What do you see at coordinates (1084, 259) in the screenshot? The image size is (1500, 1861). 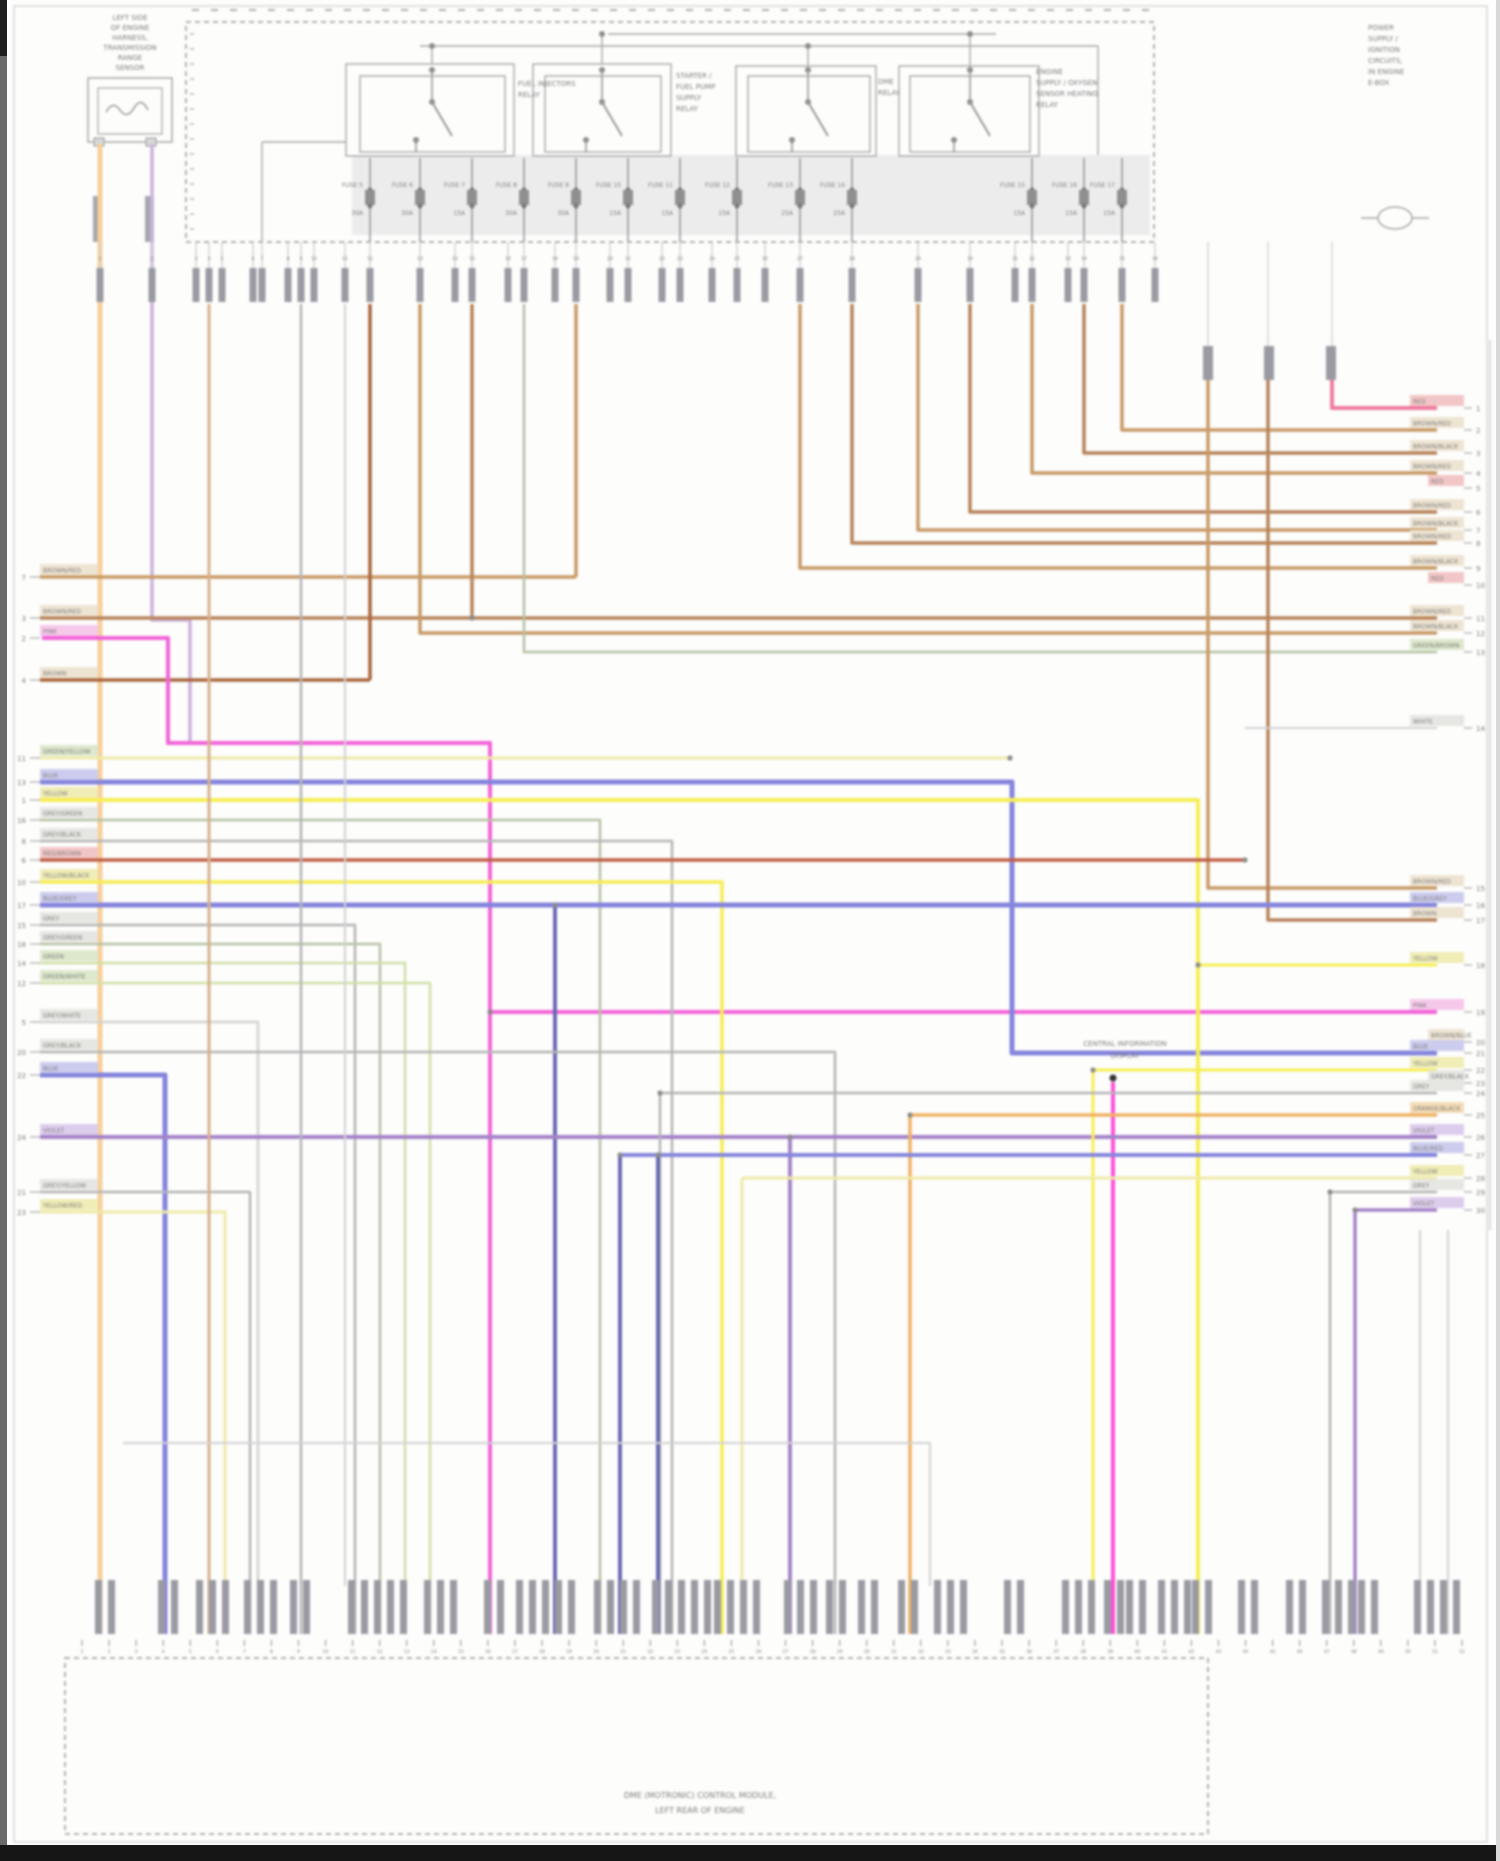 I see `top-connector-pin-number: 34` at bounding box center [1084, 259].